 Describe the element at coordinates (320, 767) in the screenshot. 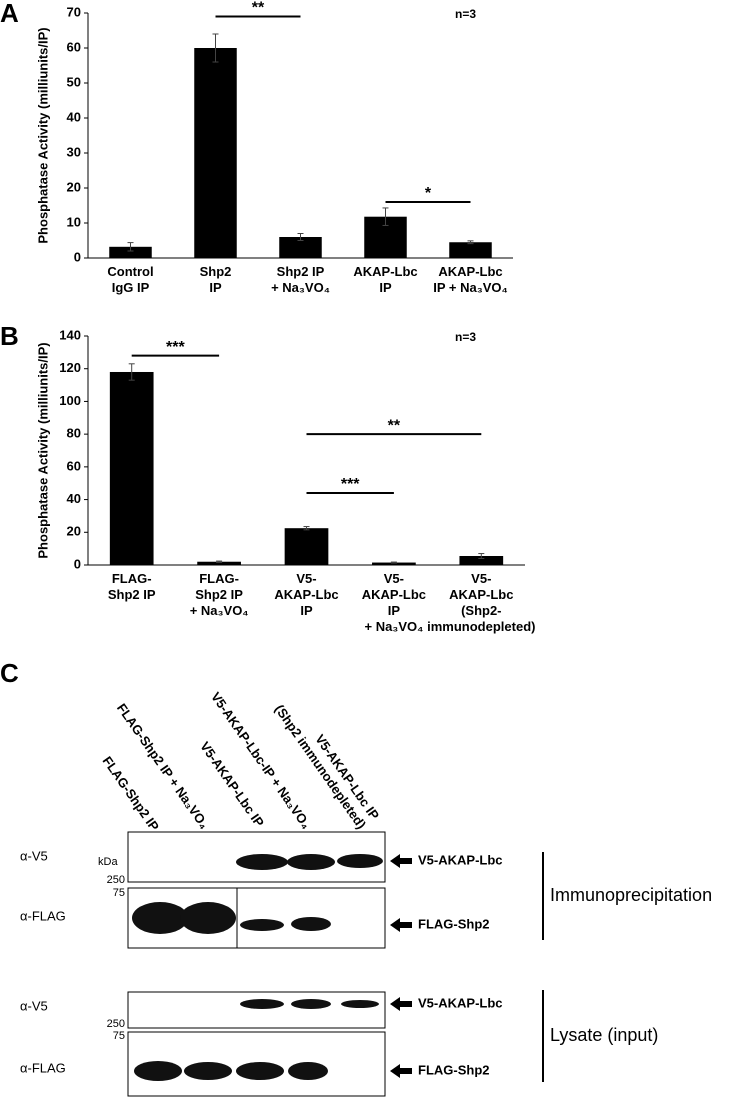

I see `lane-label: (Shp2 immunodepleted)` at that location.